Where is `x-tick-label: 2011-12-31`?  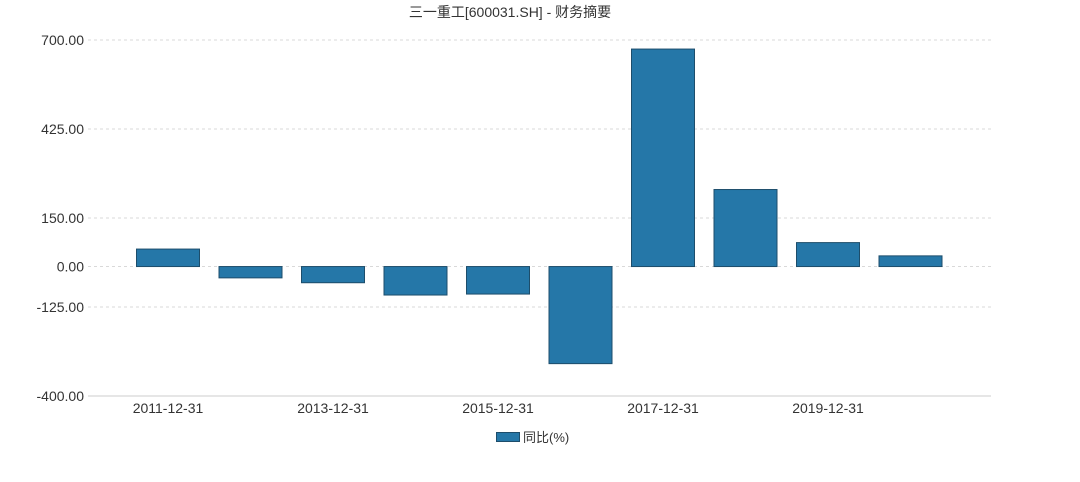 x-tick-label: 2011-12-31 is located at coordinates (168, 408).